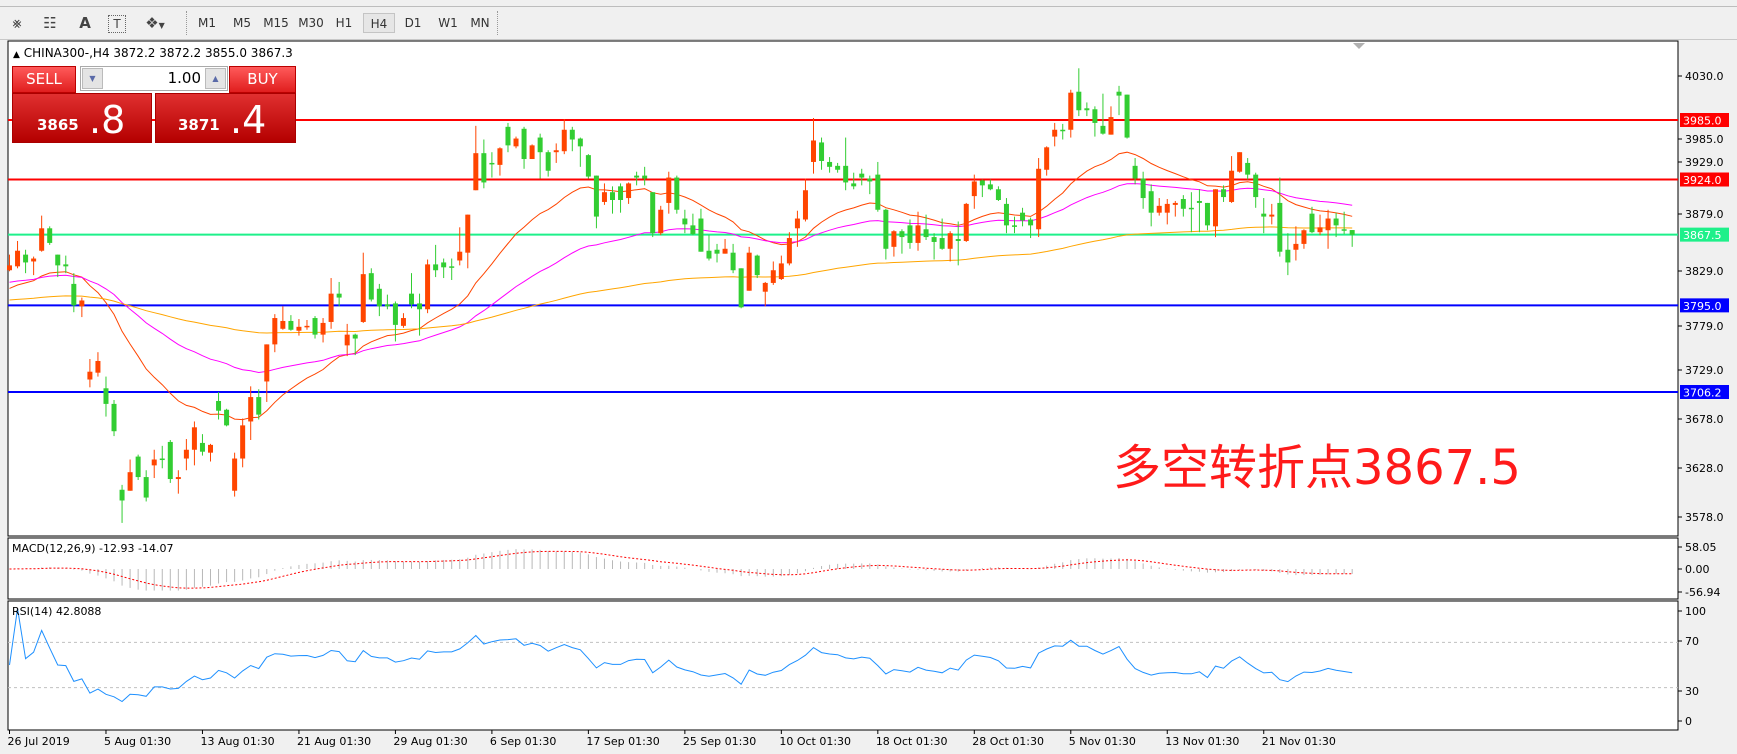 This screenshot has height=754, width=1737. Describe the element at coordinates (448, 23) in the screenshot. I see `timeframe-w1-button: W1` at that location.